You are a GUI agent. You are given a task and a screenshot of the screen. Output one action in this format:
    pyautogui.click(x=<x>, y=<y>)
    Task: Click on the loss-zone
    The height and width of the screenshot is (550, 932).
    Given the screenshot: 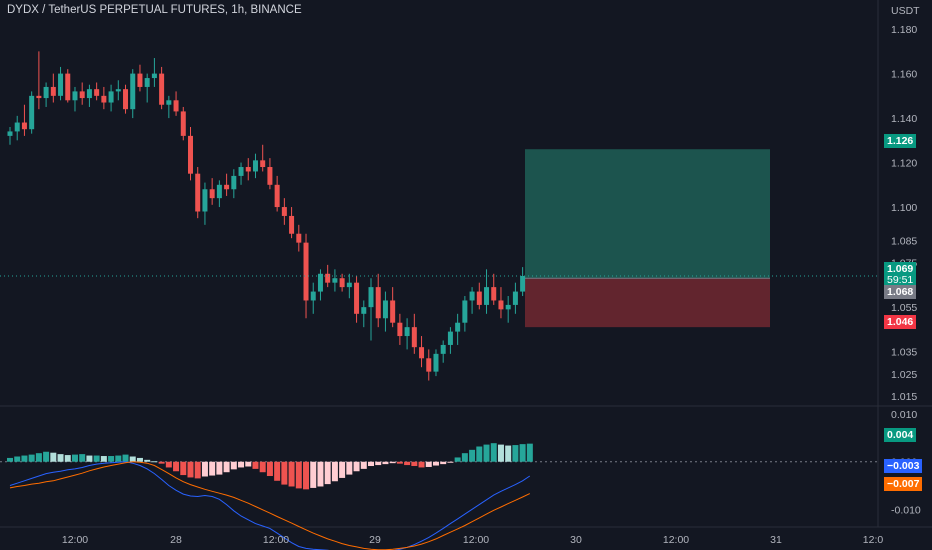 What is the action you would take?
    pyautogui.click(x=647, y=303)
    